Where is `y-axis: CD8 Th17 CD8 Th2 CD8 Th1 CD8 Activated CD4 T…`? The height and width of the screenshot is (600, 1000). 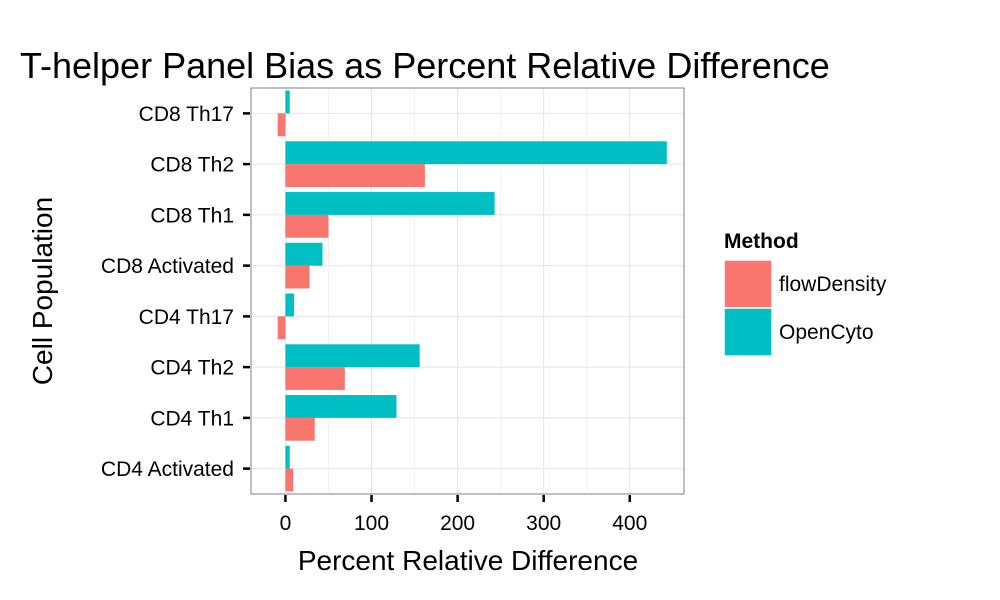 y-axis: CD8 Th17 CD8 Th2 CD8 Th1 CD8 Activated CD4 T… is located at coordinates (175, 292).